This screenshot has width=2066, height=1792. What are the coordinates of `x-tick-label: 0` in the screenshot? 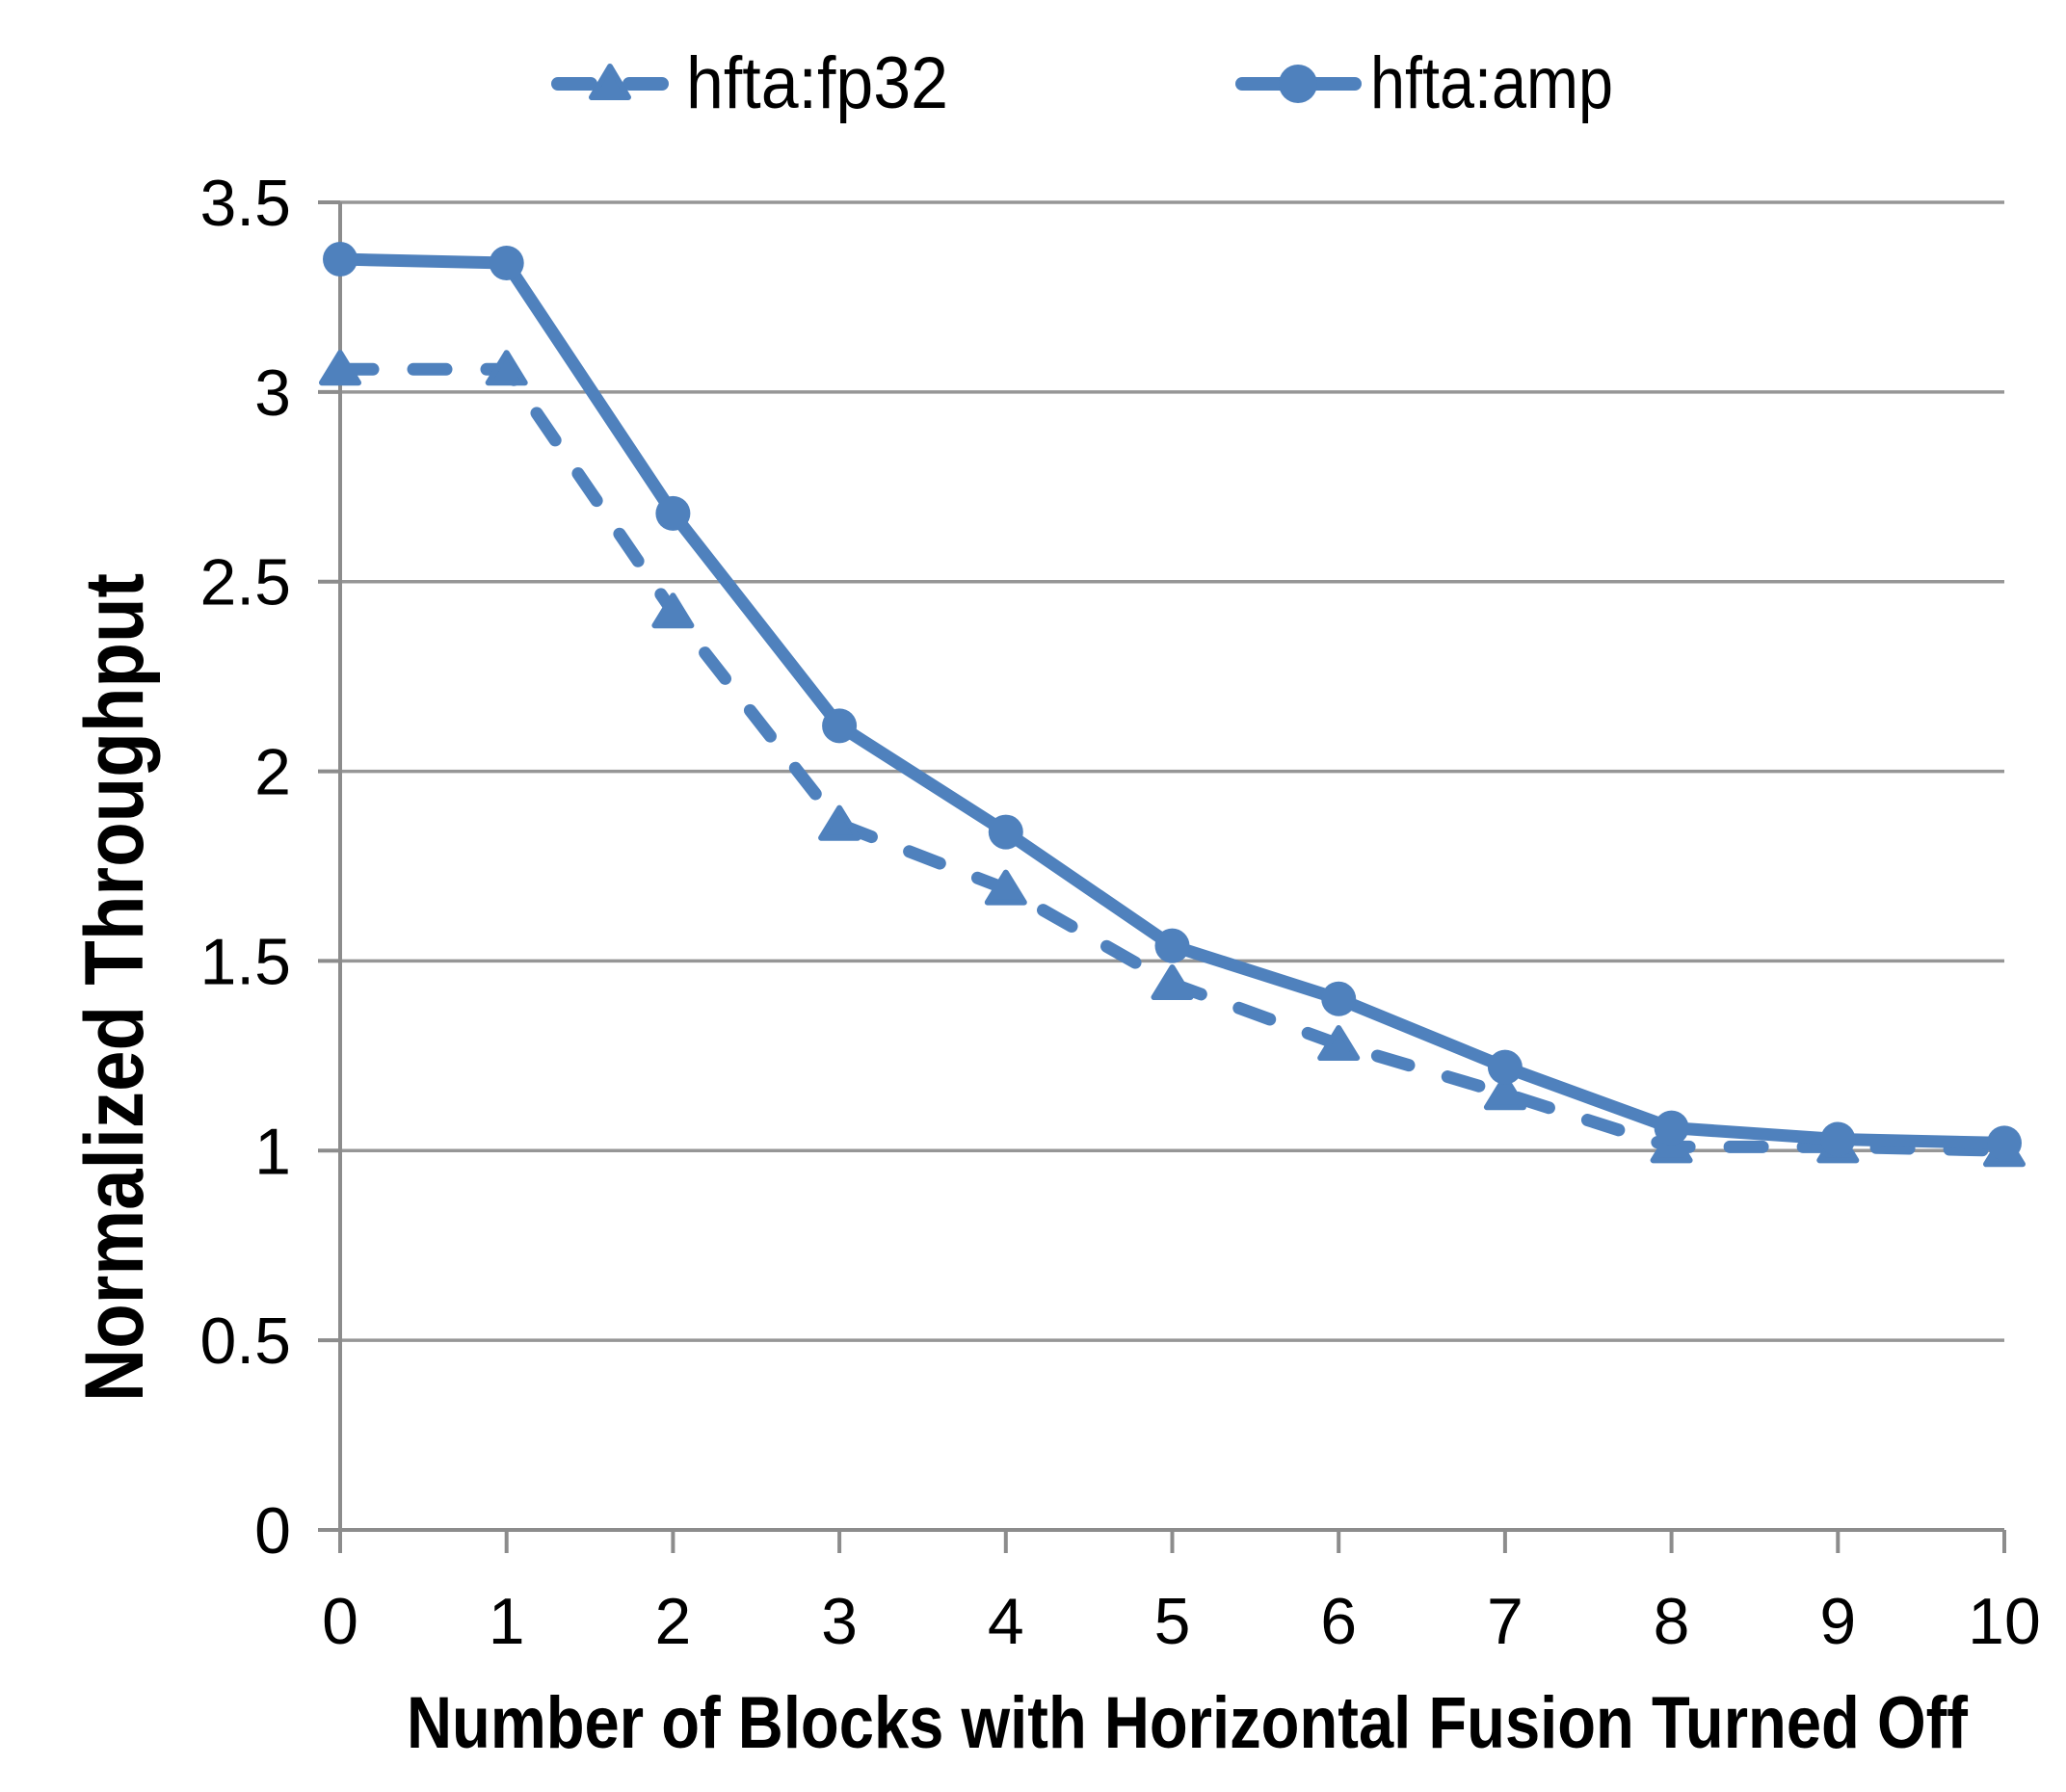 It's located at (340, 1622).